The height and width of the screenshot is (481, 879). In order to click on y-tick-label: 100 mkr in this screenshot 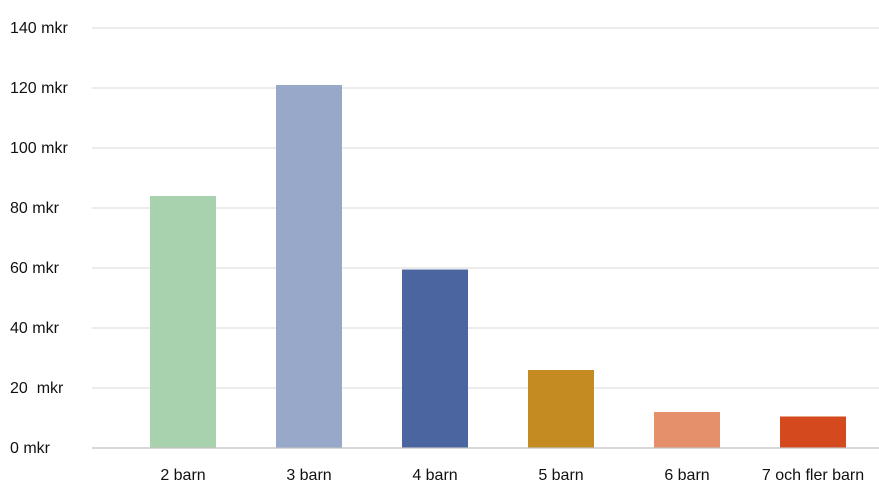, I will do `click(39, 148)`.